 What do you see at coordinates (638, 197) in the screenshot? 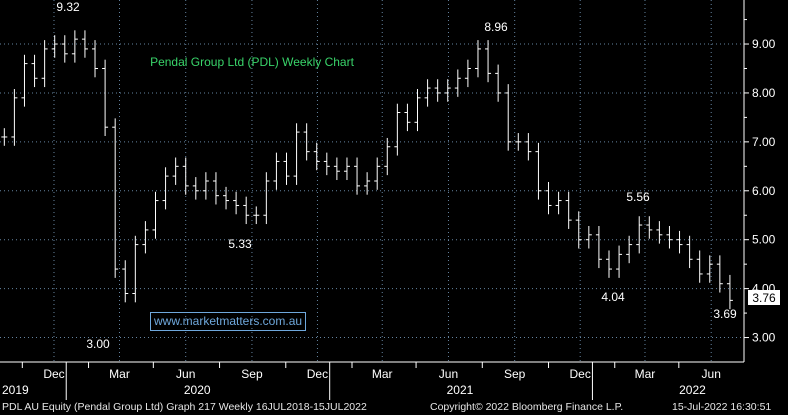
I see `annotation-5-56: 5.56` at bounding box center [638, 197].